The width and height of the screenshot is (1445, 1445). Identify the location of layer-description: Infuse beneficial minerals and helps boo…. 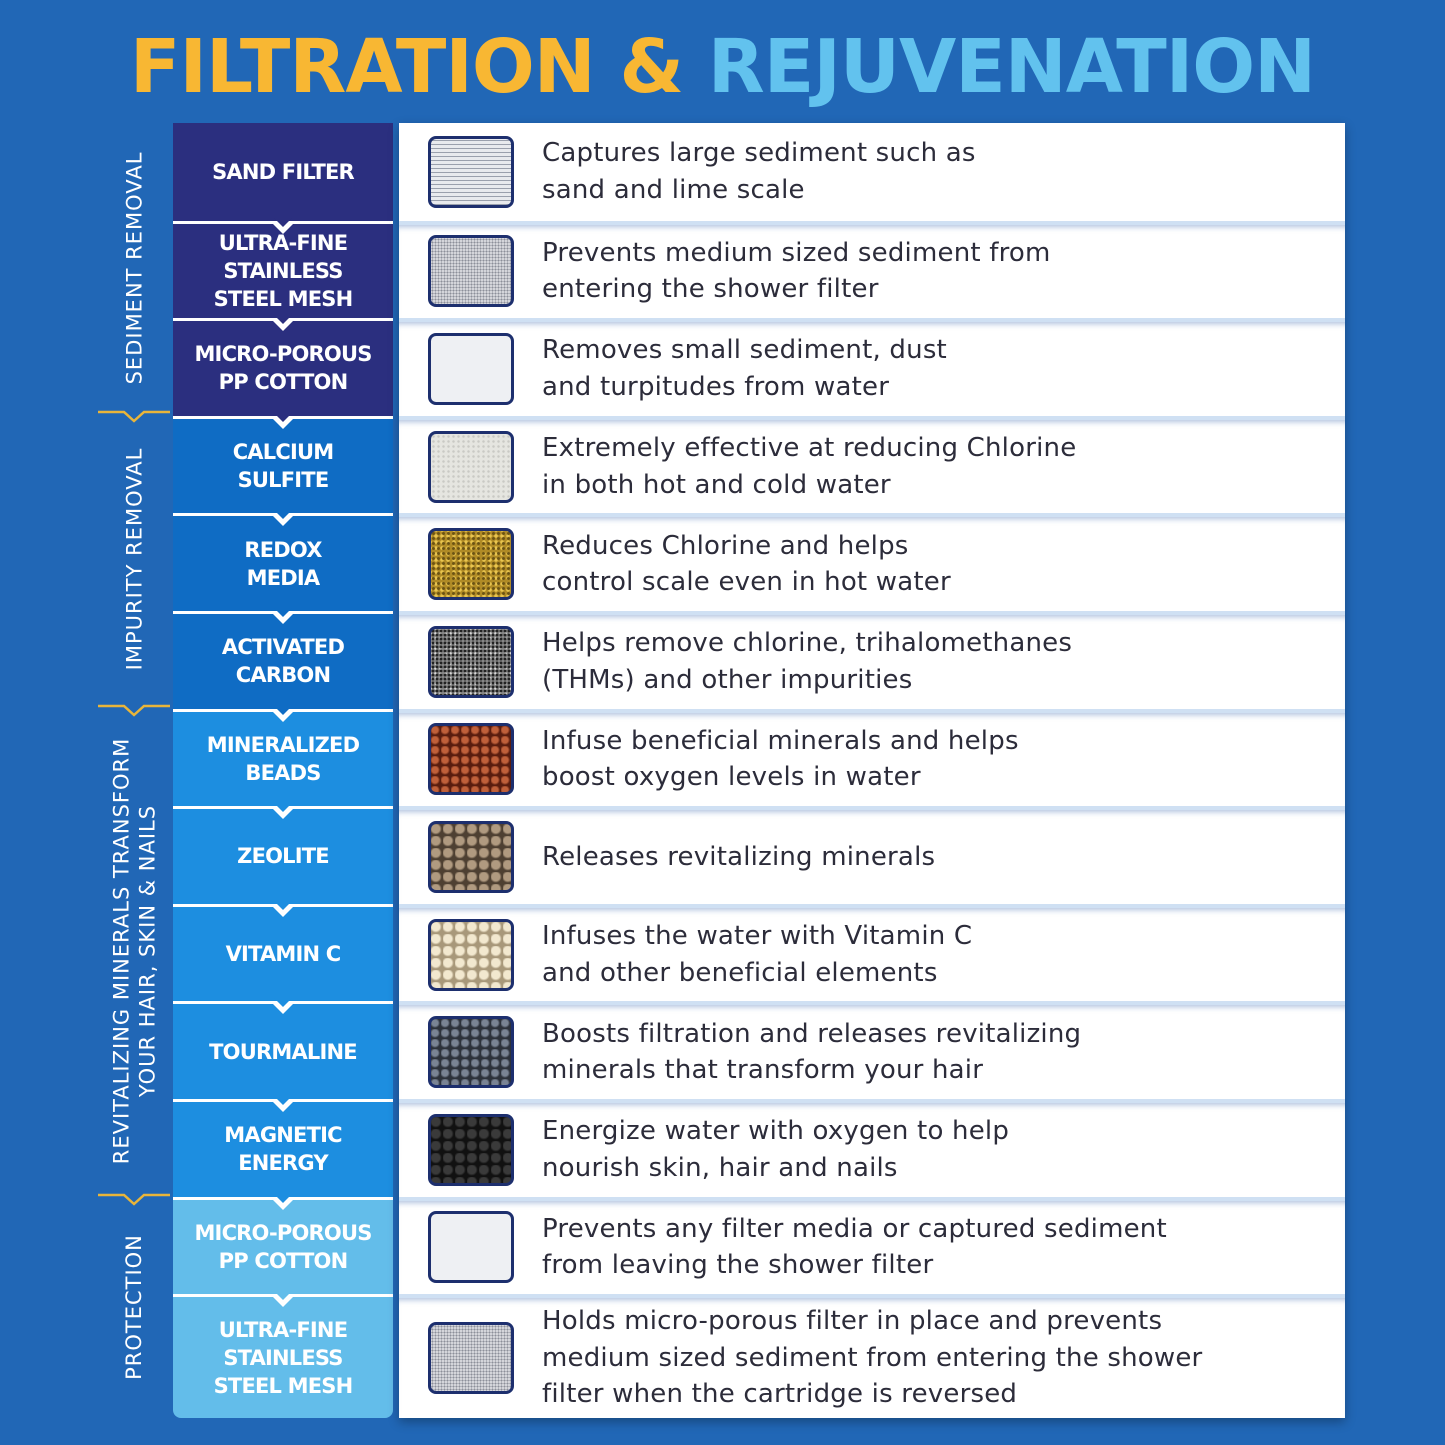
(780, 759).